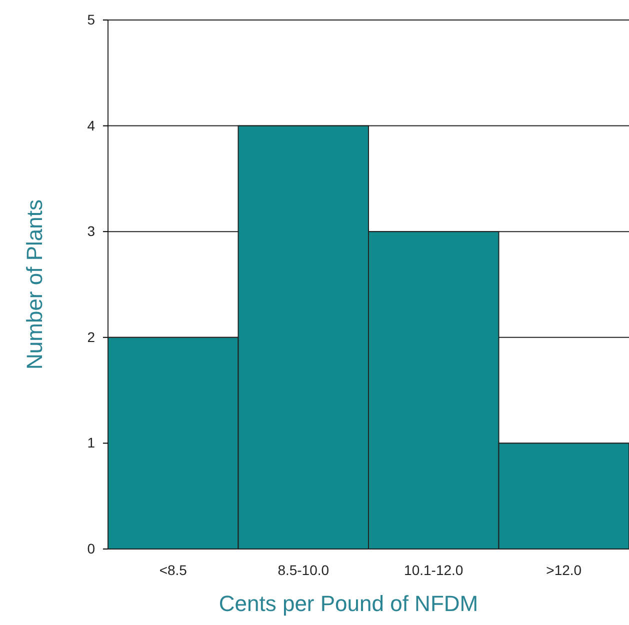 This screenshot has width=629, height=625. Describe the element at coordinates (91, 125) in the screenshot. I see `y-tick-label: 4` at that location.